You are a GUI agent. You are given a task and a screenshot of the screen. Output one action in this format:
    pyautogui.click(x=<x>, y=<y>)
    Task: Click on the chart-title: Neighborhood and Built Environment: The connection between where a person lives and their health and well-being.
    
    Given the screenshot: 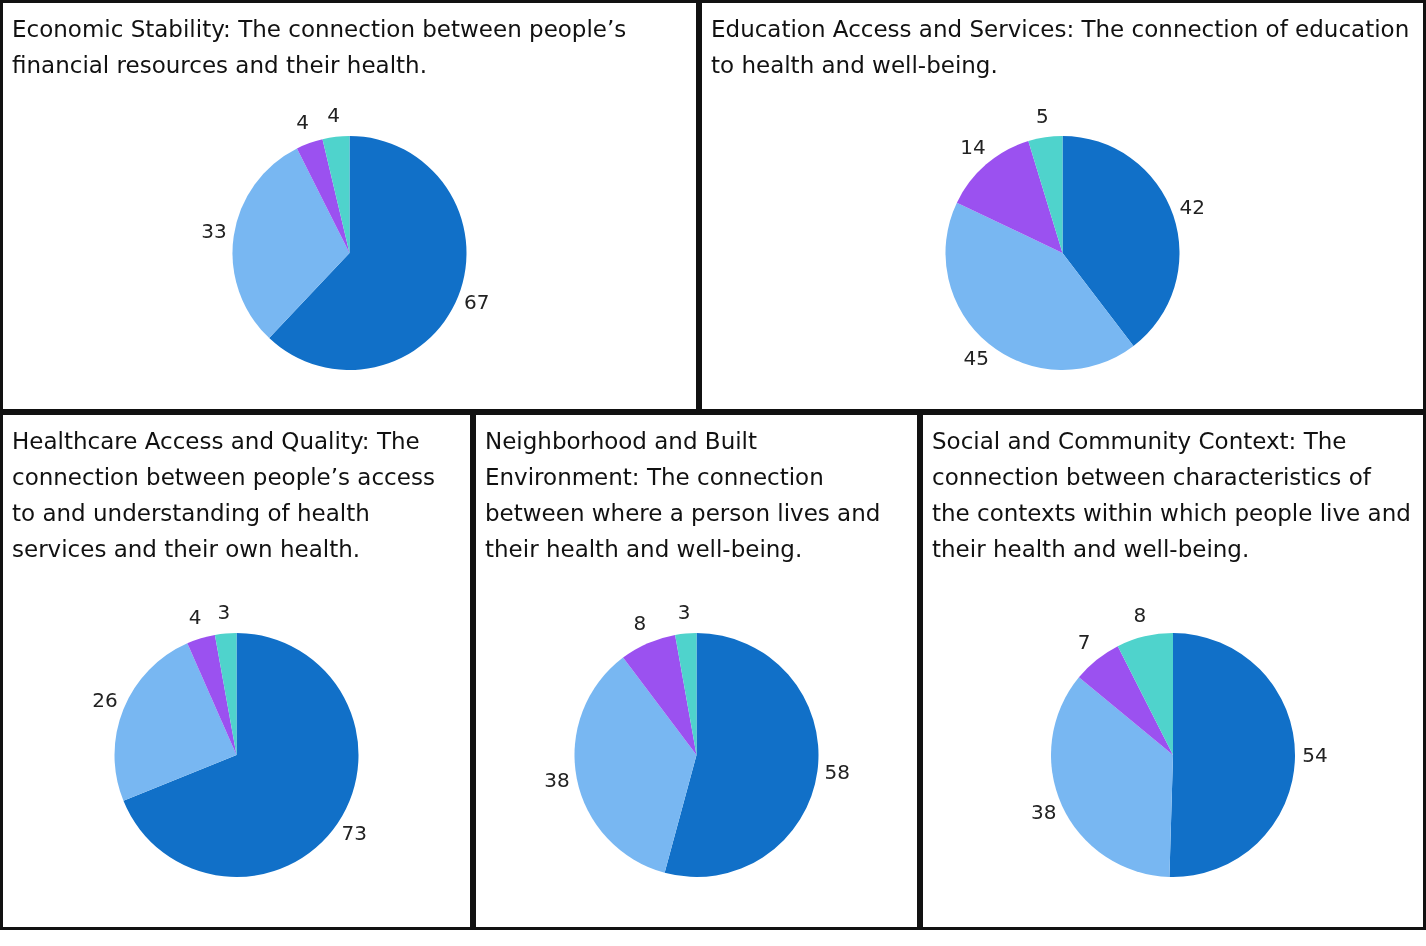 What is the action you would take?
    pyautogui.click(x=683, y=495)
    